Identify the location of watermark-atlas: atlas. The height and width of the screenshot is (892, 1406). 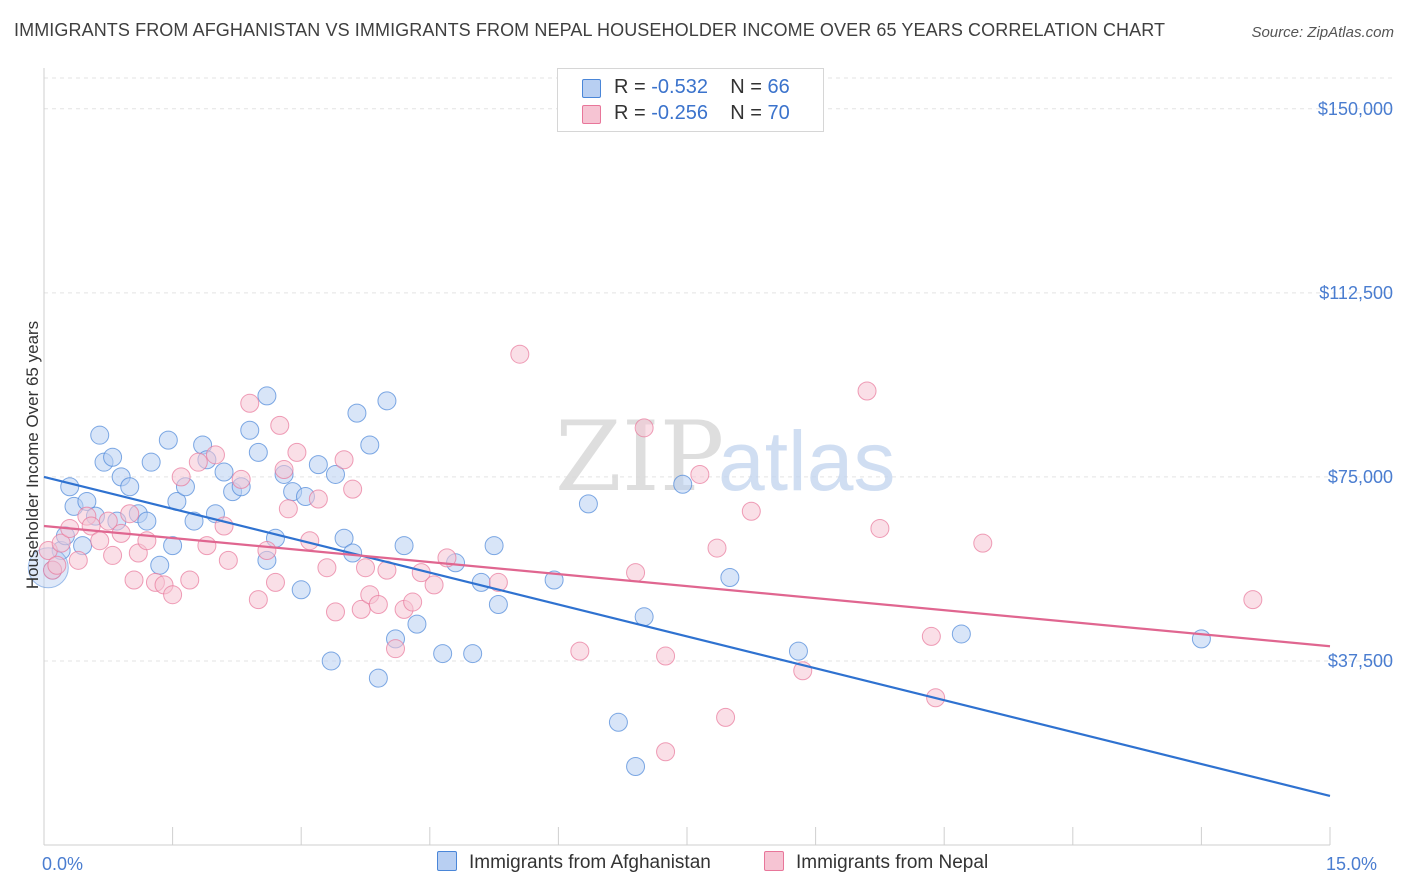
(806, 461).